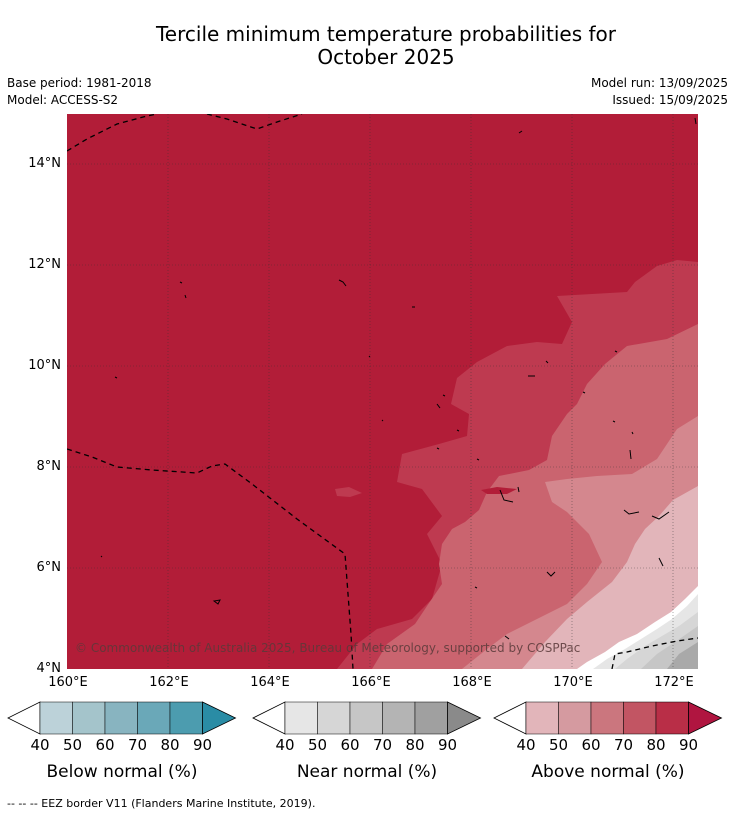 Image resolution: width=736 pixels, height=816 pixels. Describe the element at coordinates (44, 264) in the screenshot. I see `lat-tick-label: 12°N` at that location.